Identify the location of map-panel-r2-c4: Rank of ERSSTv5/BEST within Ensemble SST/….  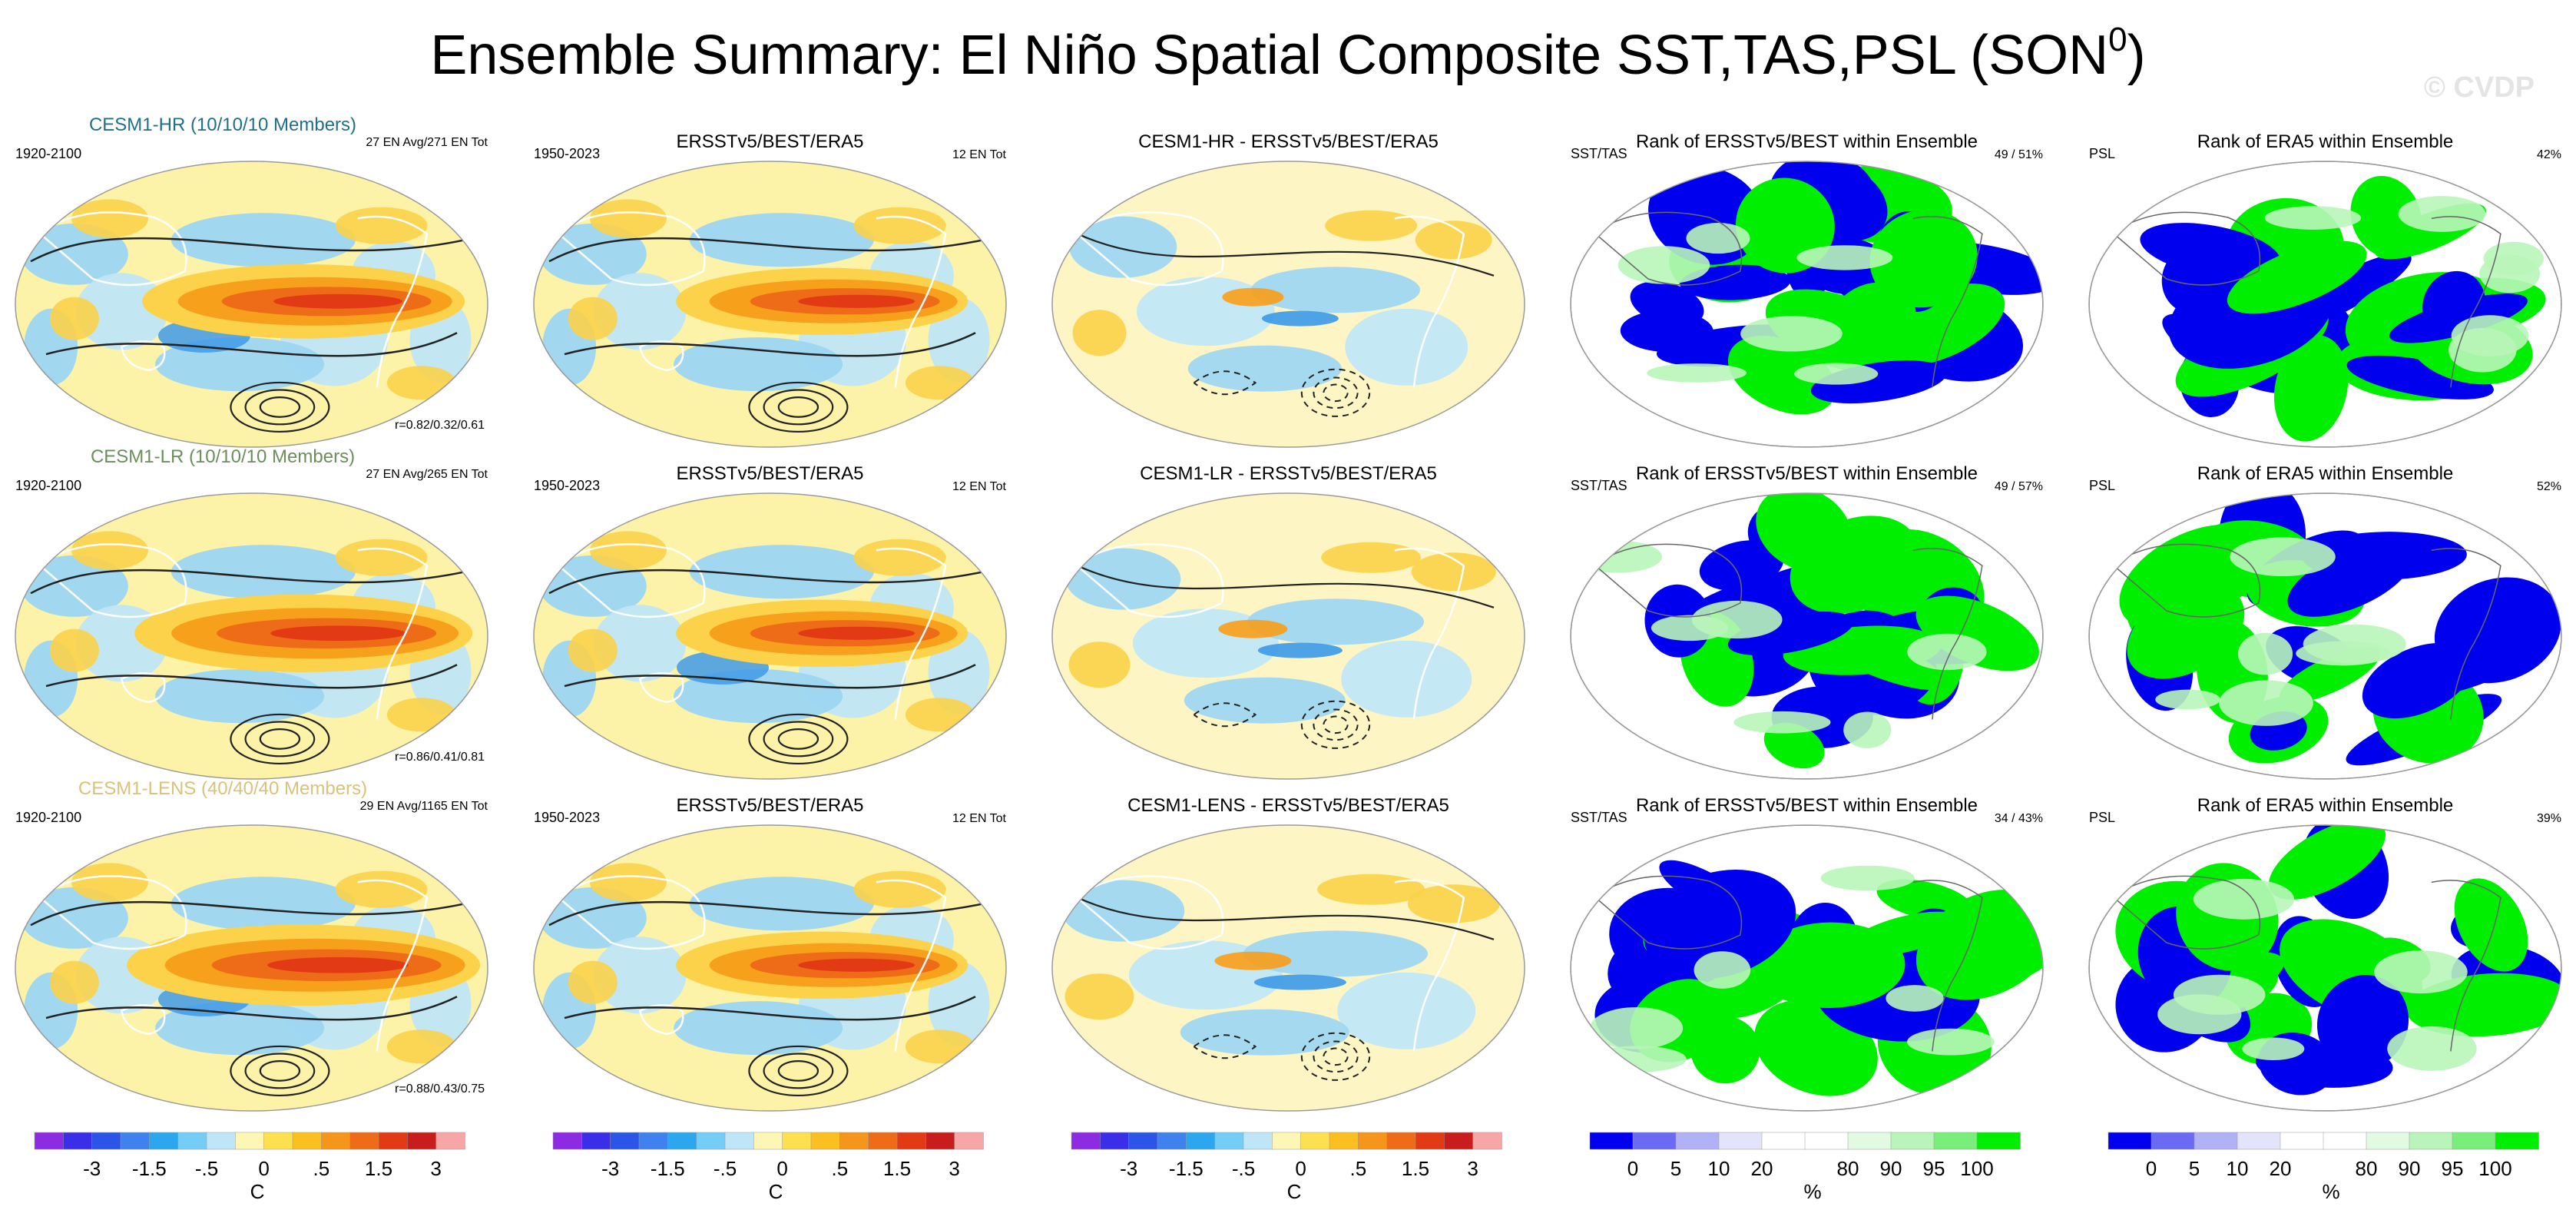
(1807, 621).